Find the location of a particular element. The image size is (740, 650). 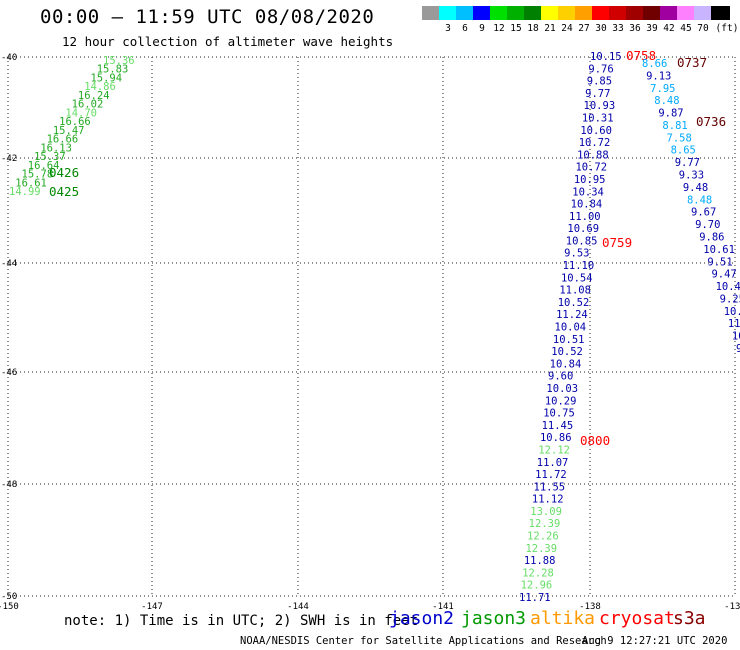

swh-value: 9.77 is located at coordinates (687, 163).